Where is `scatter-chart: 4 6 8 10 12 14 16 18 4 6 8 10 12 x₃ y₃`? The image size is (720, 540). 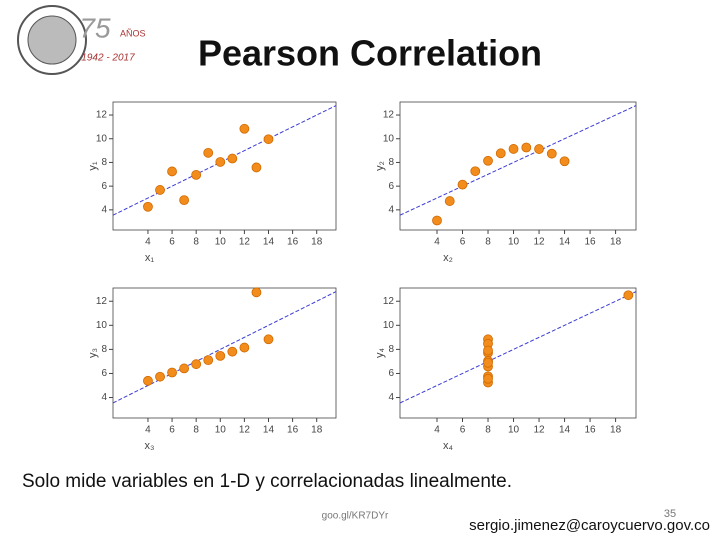
scatter-chart: 4 6 8 10 12 14 16 18 4 6 8 10 12 x₃ y₃ is located at coordinates (212, 369).